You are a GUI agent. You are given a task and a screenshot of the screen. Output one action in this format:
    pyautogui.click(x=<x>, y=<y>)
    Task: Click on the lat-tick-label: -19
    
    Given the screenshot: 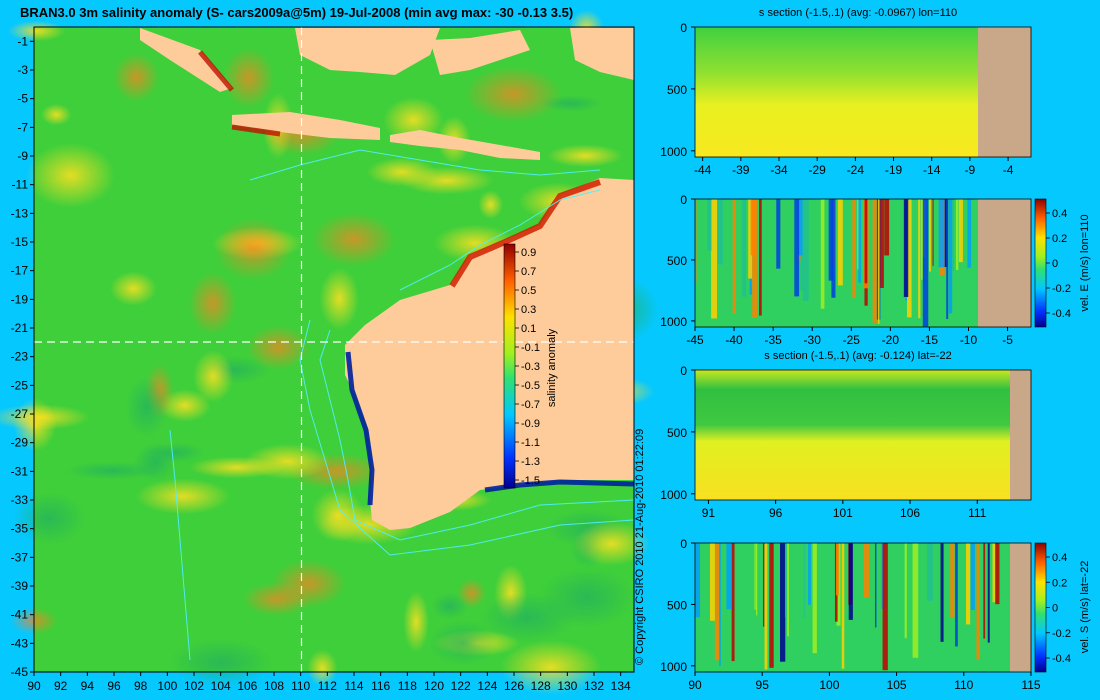 What is the action you would take?
    pyautogui.click(x=20, y=299)
    